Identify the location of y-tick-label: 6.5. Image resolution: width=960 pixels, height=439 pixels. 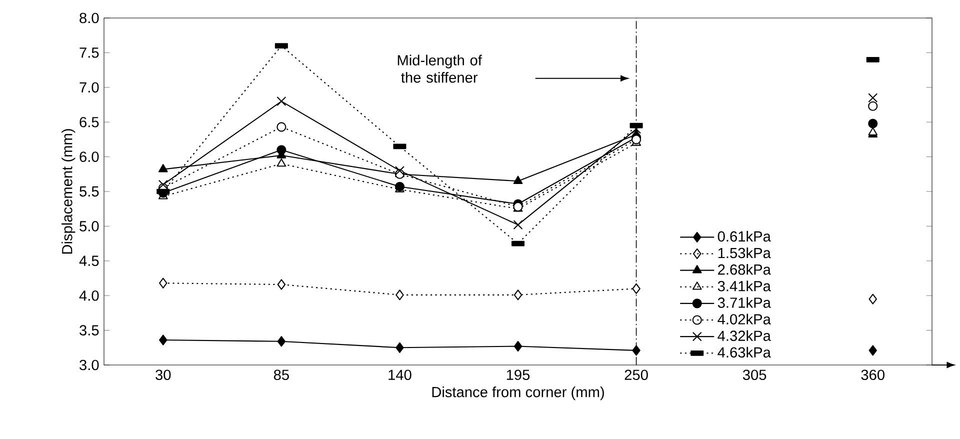
(89, 122).